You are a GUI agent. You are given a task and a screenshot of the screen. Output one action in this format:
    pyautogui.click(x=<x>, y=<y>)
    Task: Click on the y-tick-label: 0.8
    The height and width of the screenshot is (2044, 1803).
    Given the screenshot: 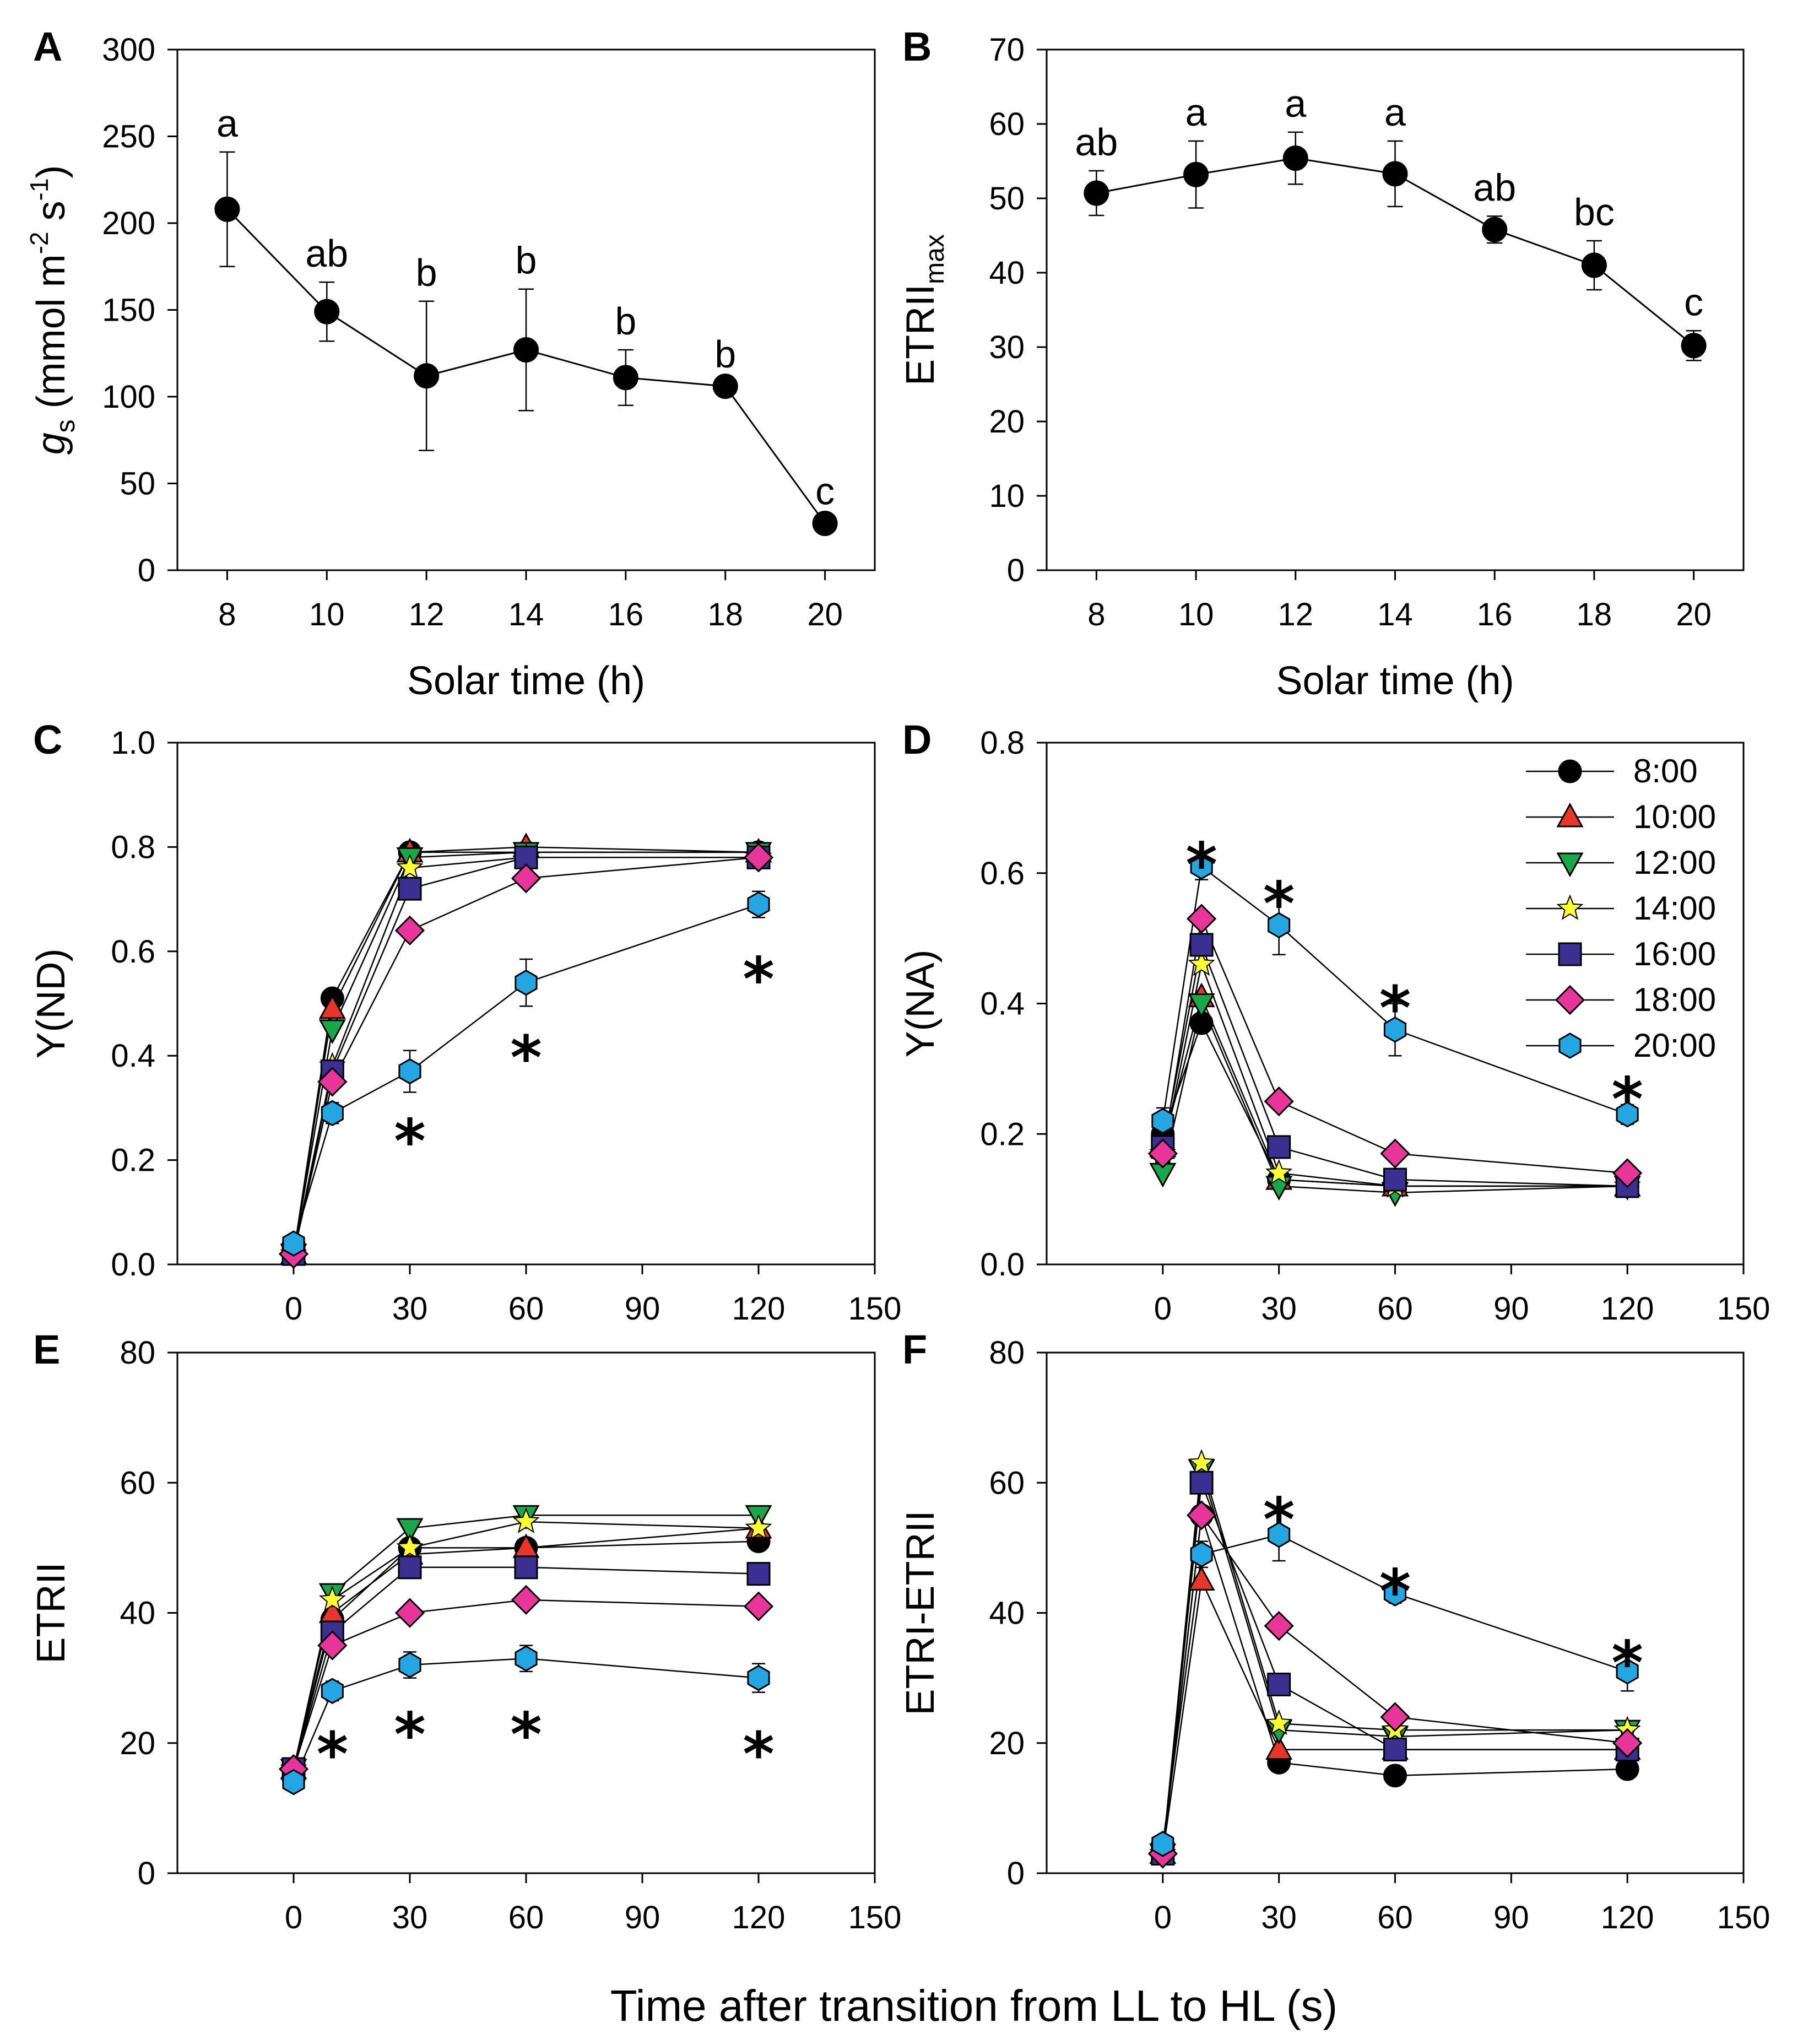 What is the action you would take?
    pyautogui.click(x=133, y=847)
    